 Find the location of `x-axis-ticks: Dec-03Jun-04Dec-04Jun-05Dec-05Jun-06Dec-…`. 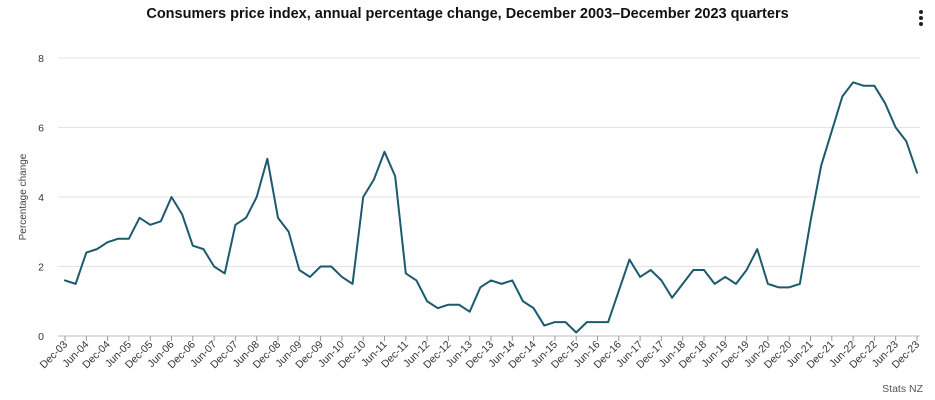

x-axis-ticks: Dec-03Jun-04Dec-04Jun-05Dec-05Jun-06Dec-… is located at coordinates (480, 353).